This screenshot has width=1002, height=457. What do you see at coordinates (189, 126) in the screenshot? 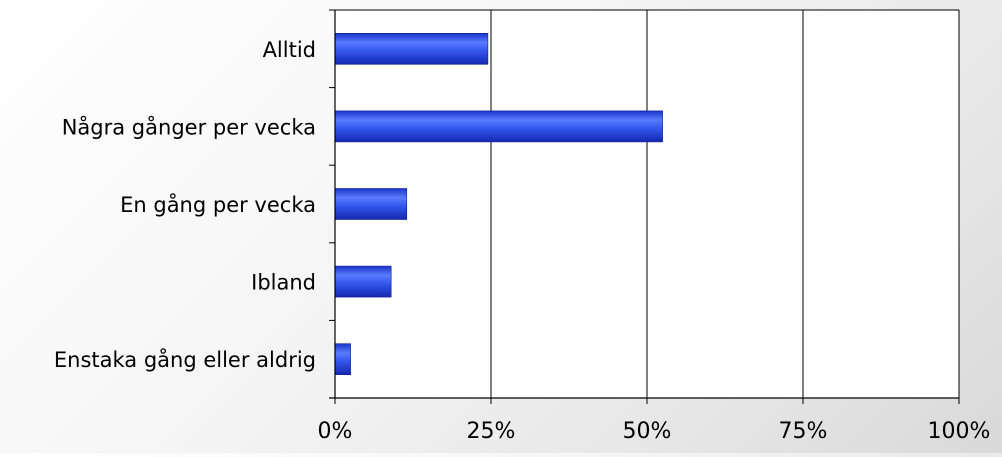
I see `category-label: Några gånger per vecka` at bounding box center [189, 126].